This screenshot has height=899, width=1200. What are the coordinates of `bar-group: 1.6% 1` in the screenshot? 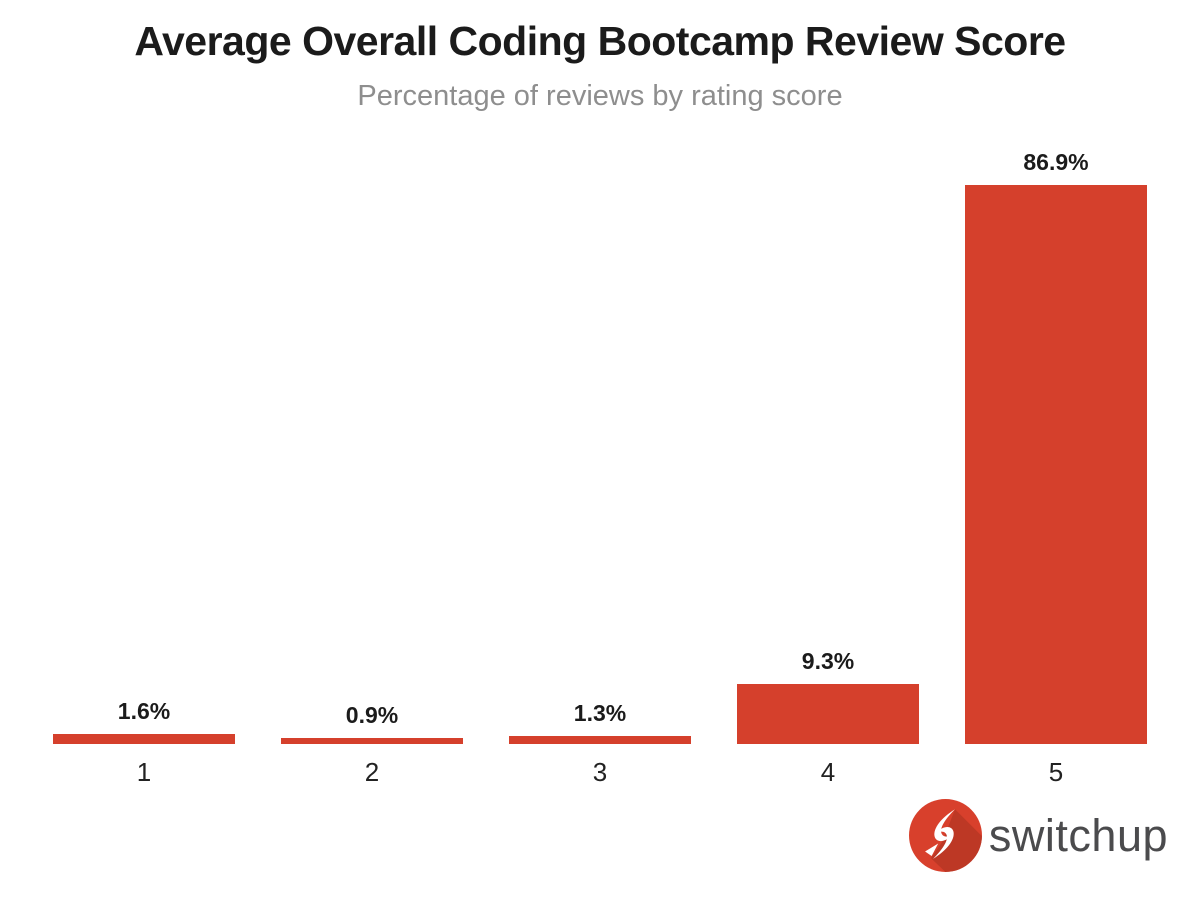 It's located at (144, 742).